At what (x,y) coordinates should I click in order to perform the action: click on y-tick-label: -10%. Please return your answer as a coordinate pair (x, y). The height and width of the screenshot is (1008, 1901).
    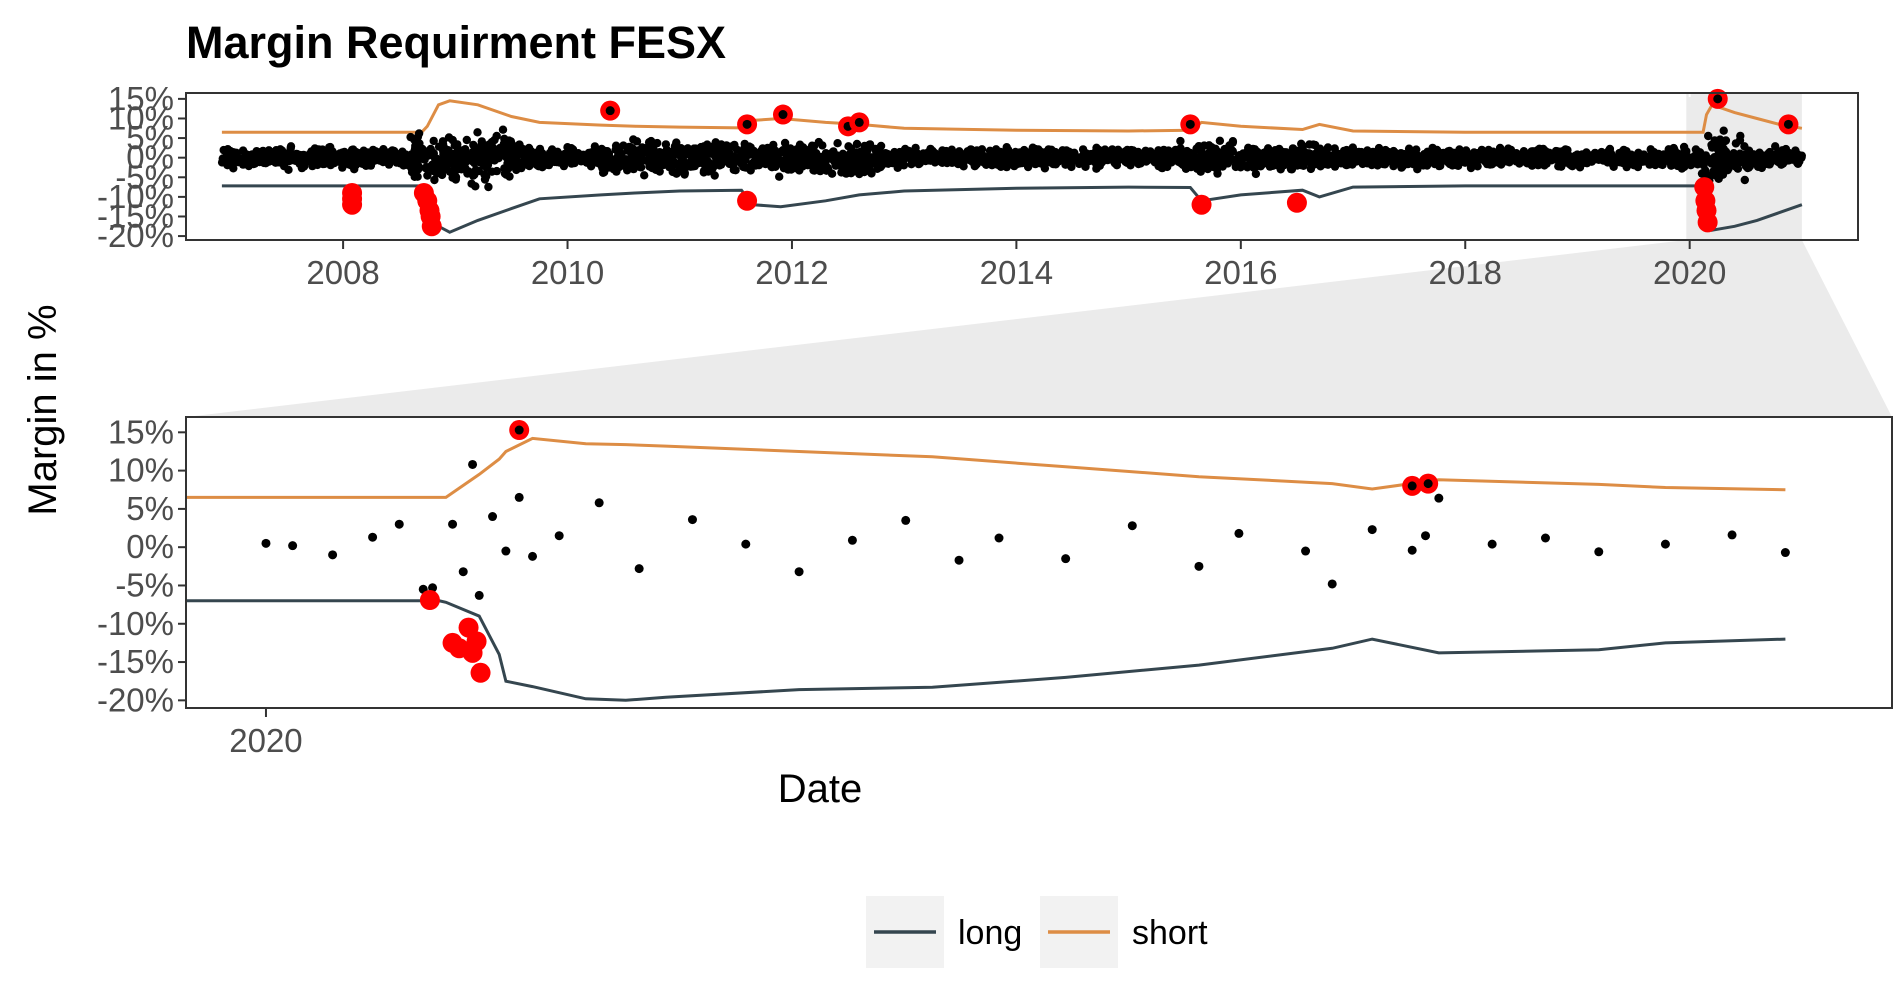
    Looking at the image, I should click on (135, 196).